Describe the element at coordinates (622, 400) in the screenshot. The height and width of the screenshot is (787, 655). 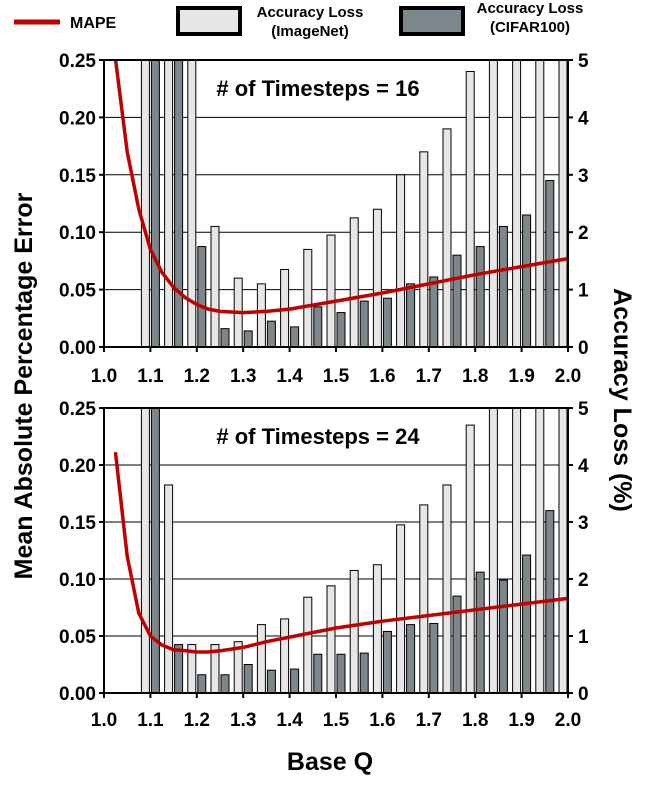
I see `y-axis-right-label: Accuracy Loss (%)` at that location.